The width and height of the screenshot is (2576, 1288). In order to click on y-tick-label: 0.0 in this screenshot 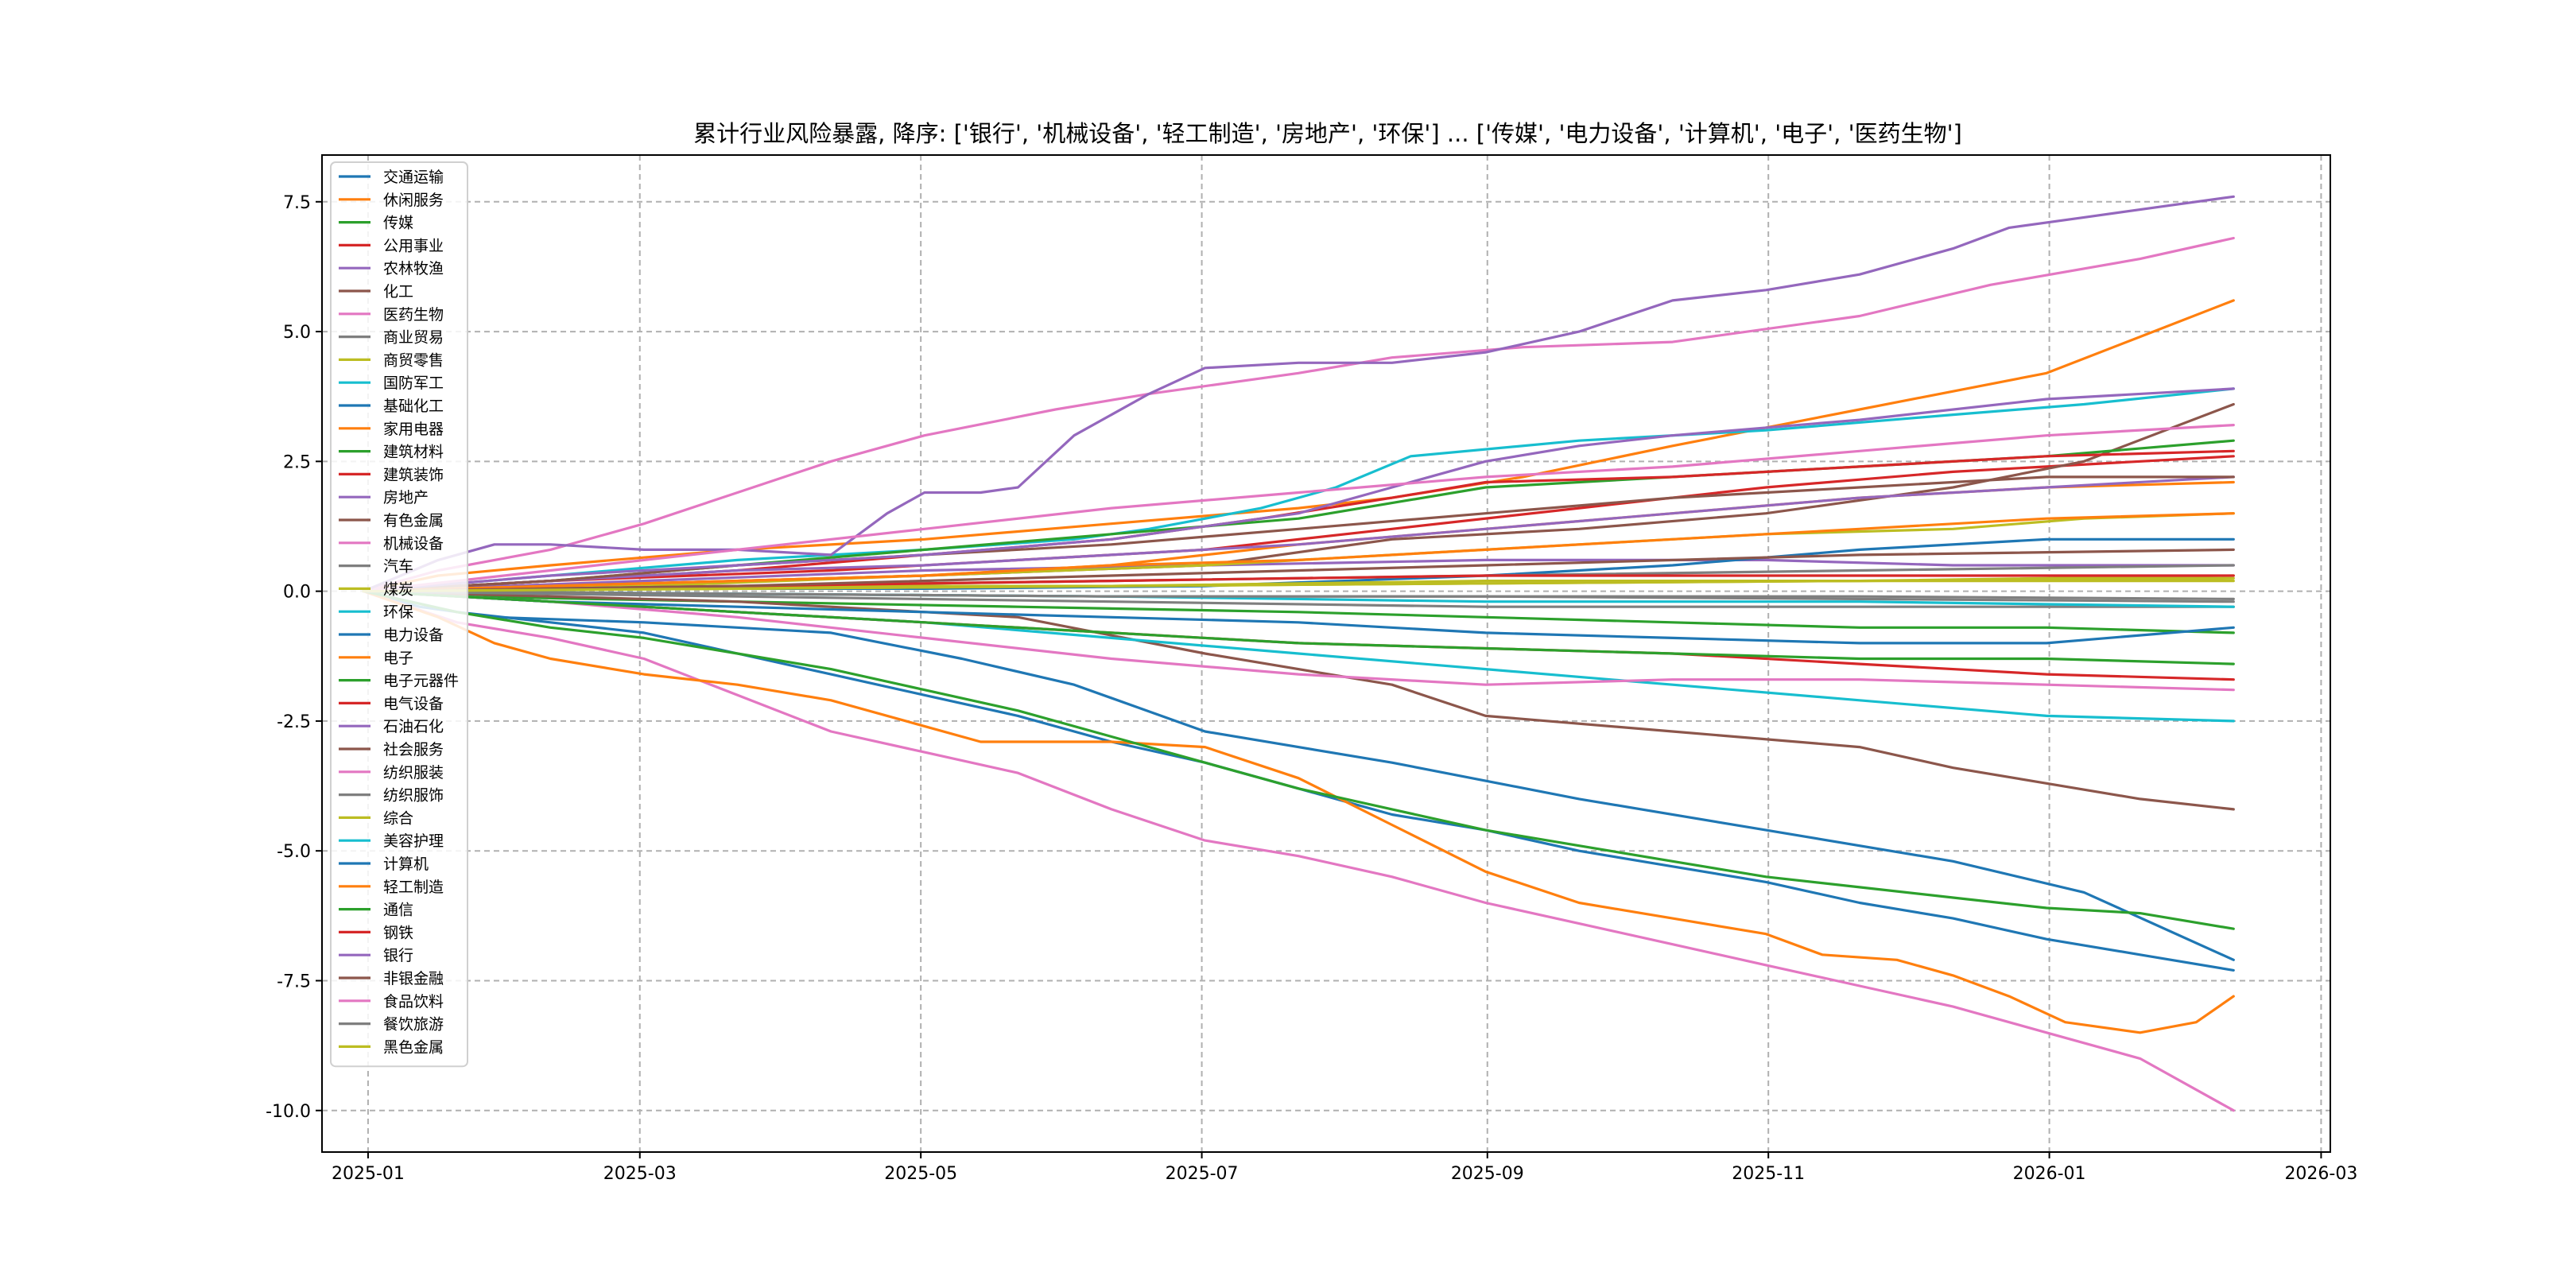, I will do `click(297, 593)`.